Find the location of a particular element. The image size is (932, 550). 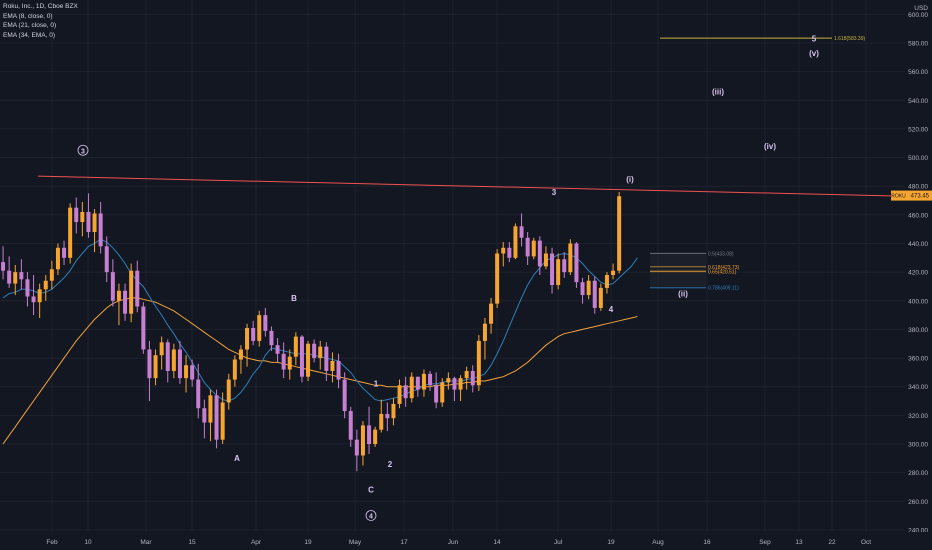

wave-label: (v) is located at coordinates (814, 53).